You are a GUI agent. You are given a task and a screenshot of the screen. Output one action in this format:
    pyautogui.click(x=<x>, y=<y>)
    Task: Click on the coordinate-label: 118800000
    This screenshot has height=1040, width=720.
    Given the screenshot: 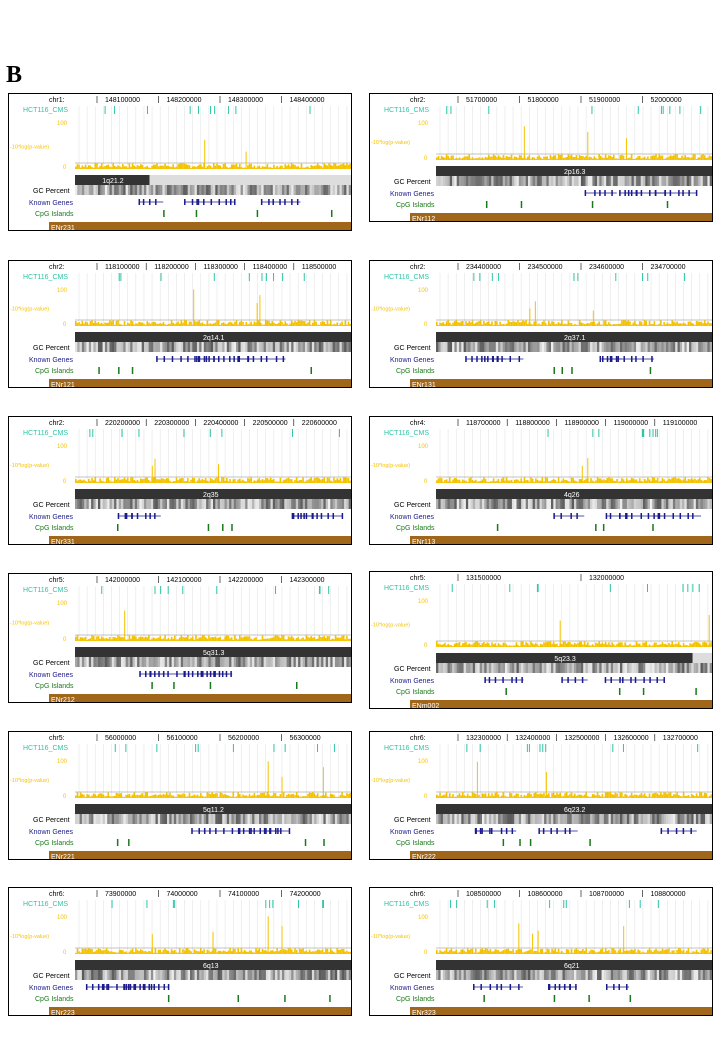 What is the action you would take?
    pyautogui.click(x=532, y=423)
    